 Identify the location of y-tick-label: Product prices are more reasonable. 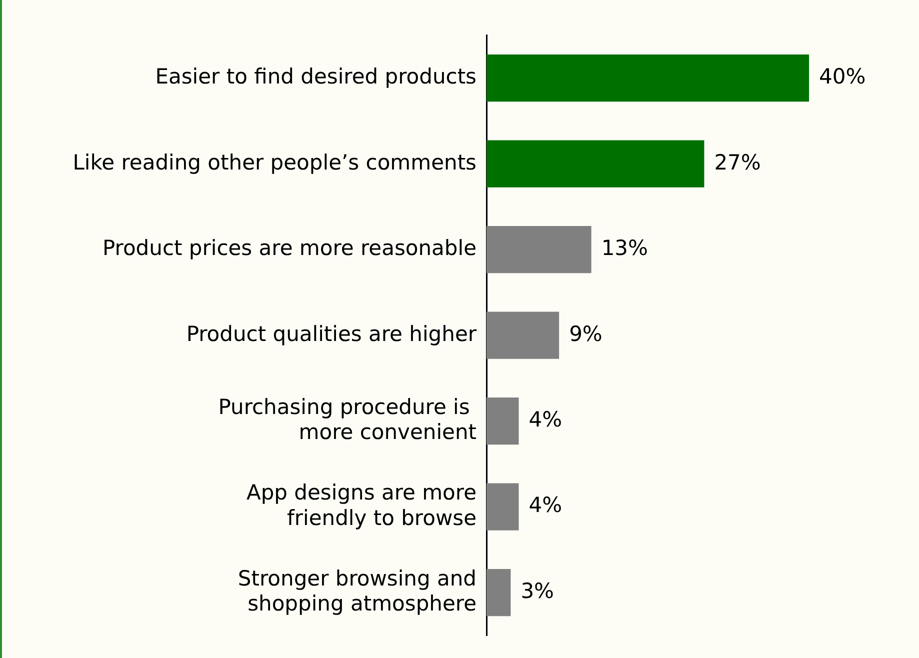
(289, 248).